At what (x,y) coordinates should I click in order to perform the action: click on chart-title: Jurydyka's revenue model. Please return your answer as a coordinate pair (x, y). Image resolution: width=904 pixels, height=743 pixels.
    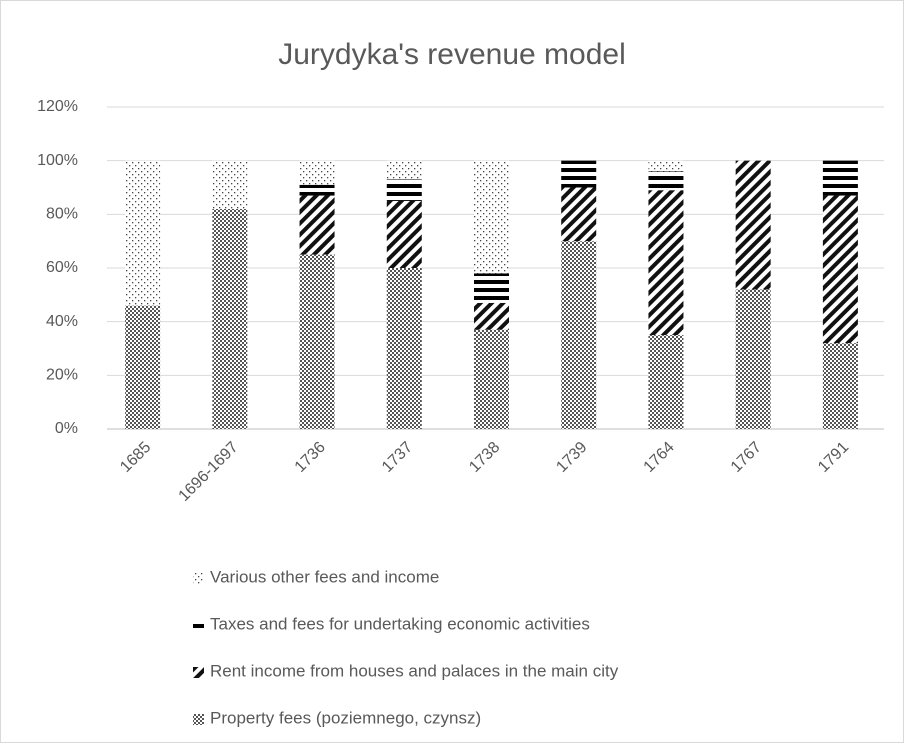
    Looking at the image, I should click on (452, 54).